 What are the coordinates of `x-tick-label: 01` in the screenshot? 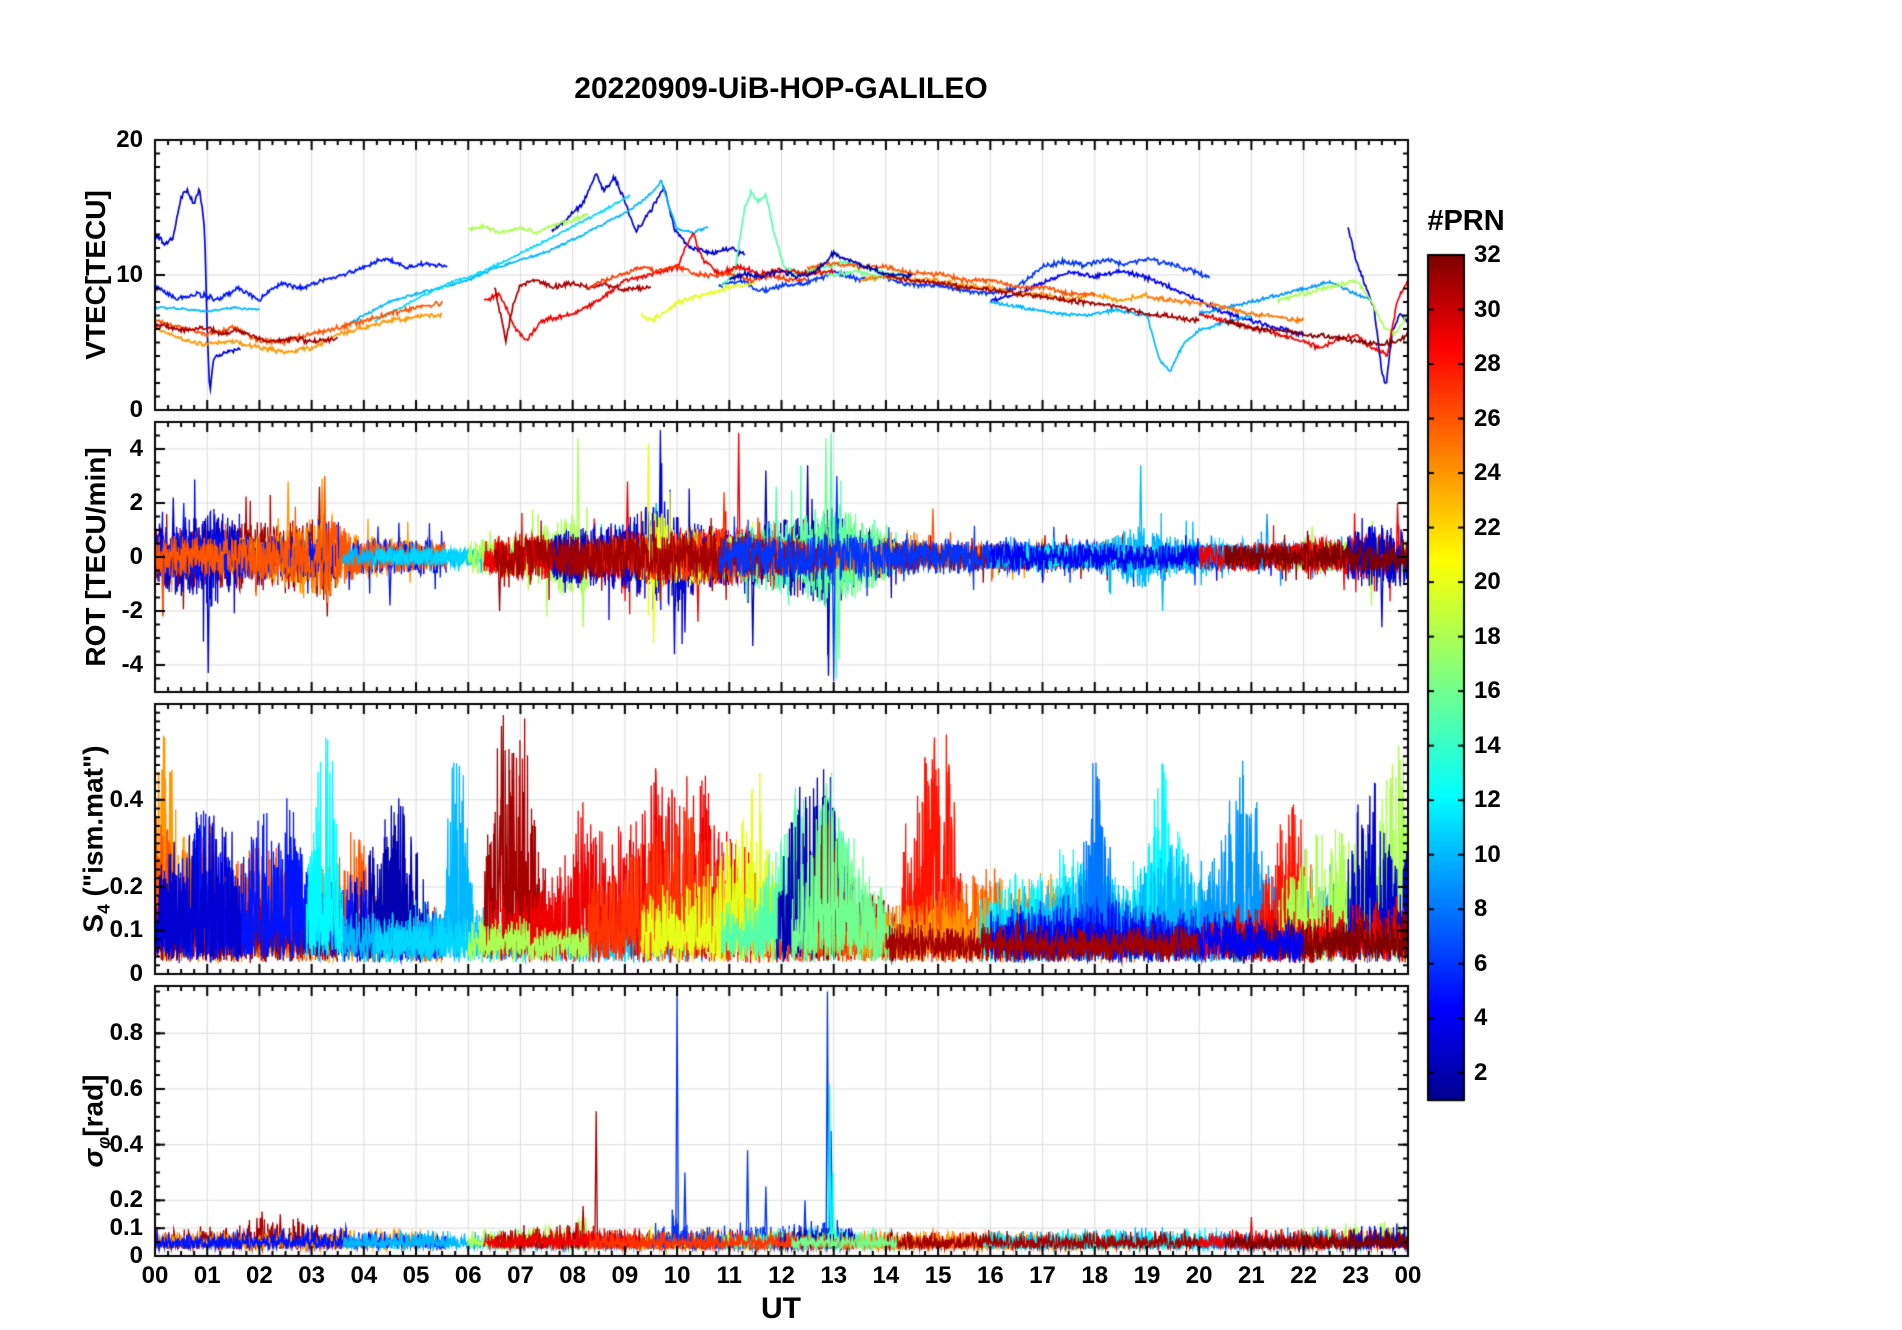 It's located at (207, 1275).